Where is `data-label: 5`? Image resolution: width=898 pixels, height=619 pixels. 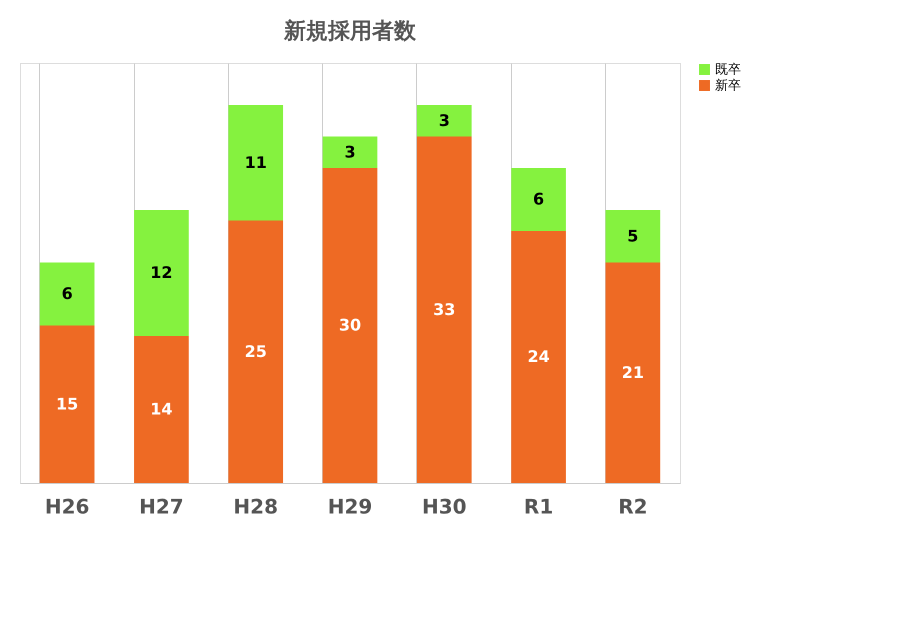
data-label: 5 is located at coordinates (632, 236).